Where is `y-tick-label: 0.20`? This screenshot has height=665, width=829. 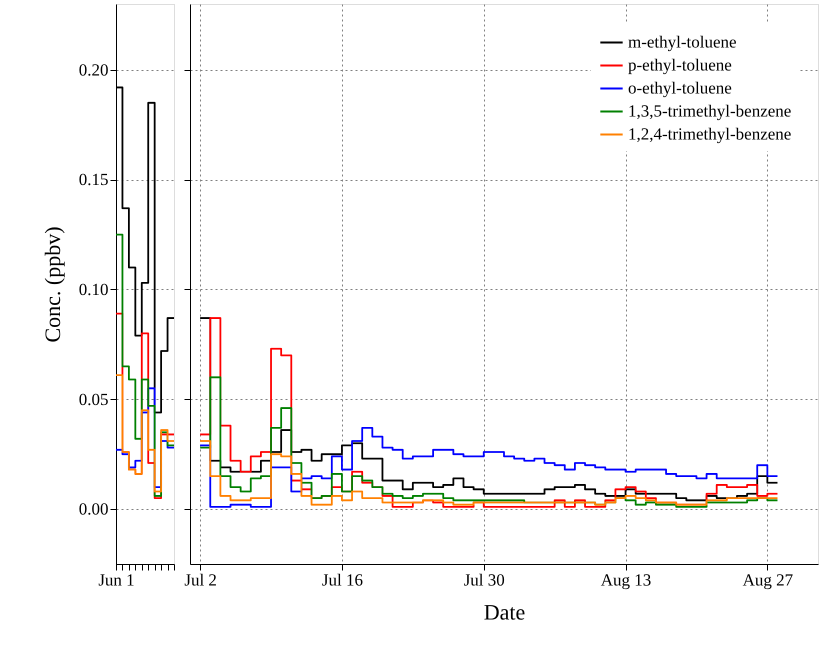
y-tick-label: 0.20 is located at coordinates (93, 70).